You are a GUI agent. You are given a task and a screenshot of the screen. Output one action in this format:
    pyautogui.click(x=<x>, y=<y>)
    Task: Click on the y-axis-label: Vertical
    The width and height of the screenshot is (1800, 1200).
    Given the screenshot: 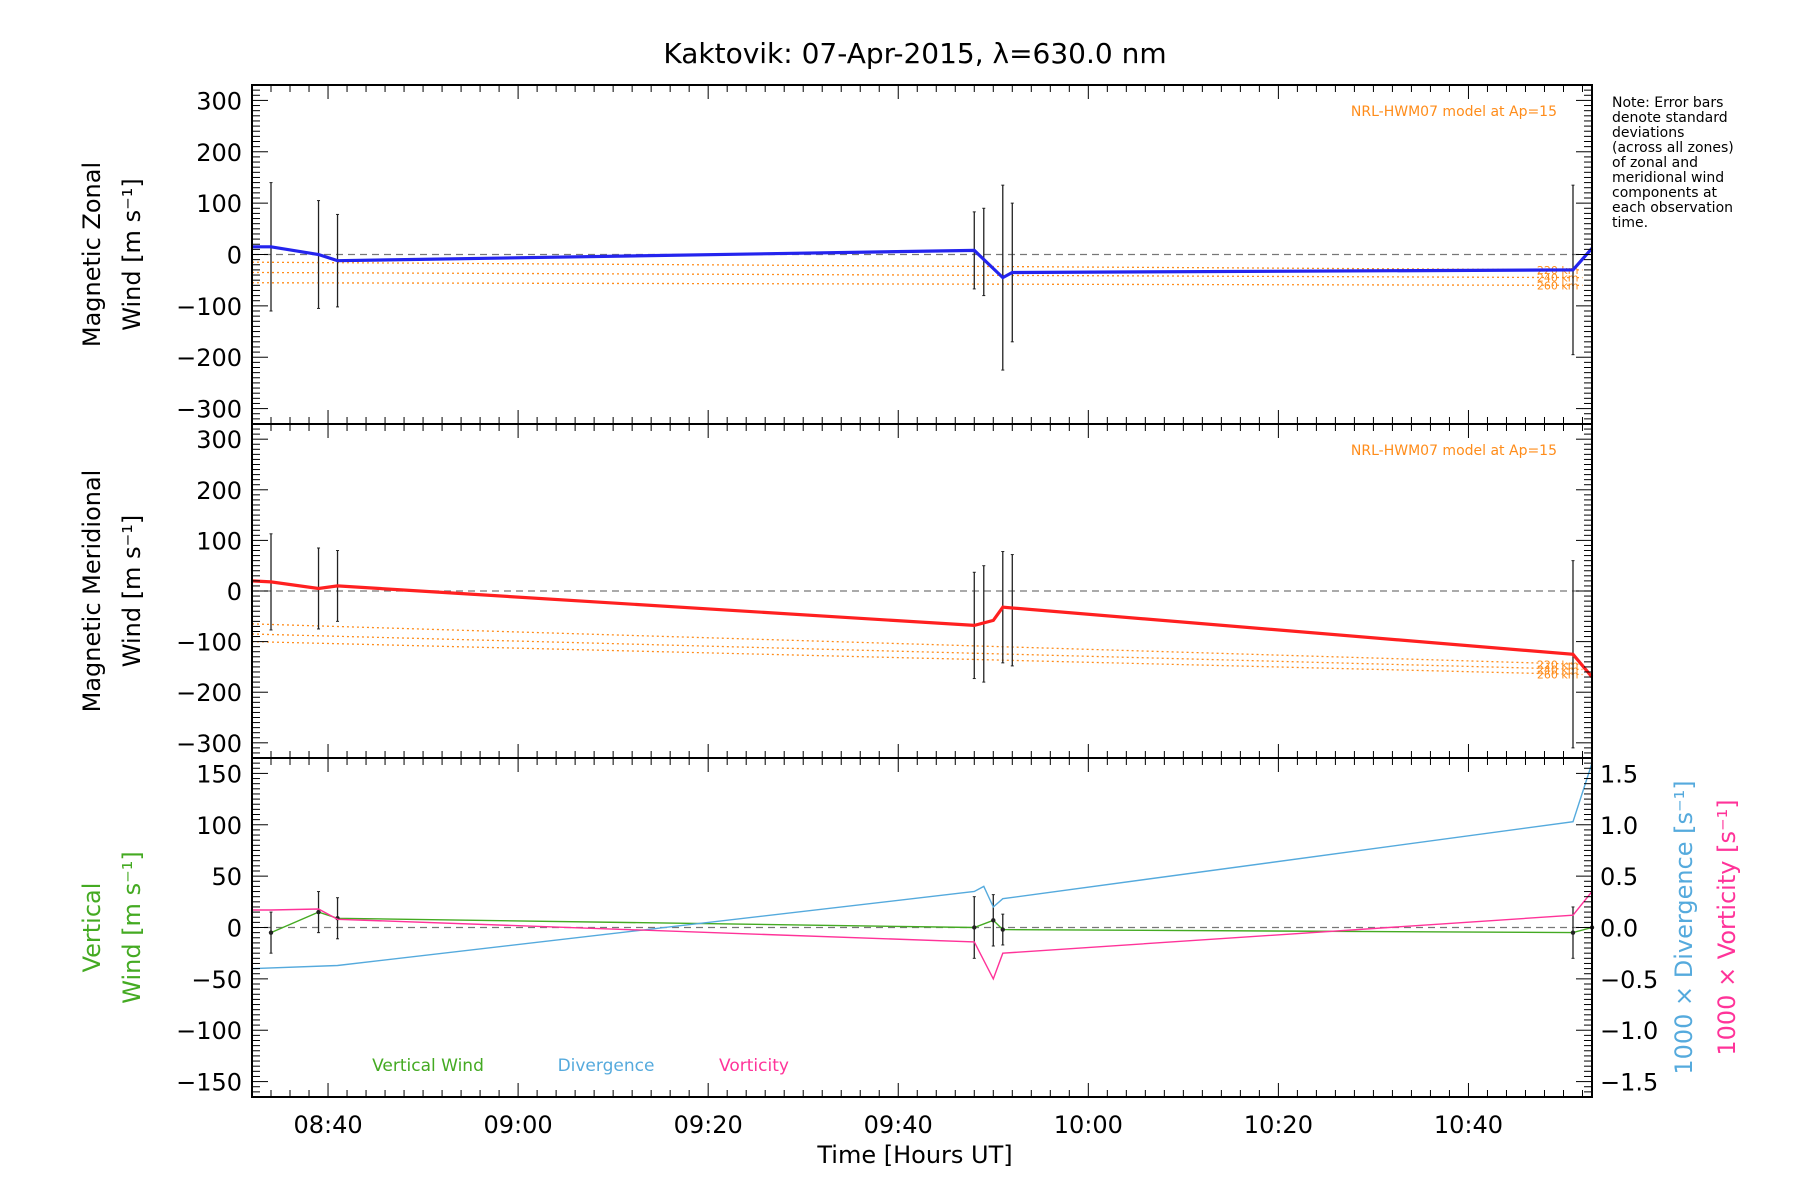 What is the action you would take?
    pyautogui.click(x=92, y=928)
    